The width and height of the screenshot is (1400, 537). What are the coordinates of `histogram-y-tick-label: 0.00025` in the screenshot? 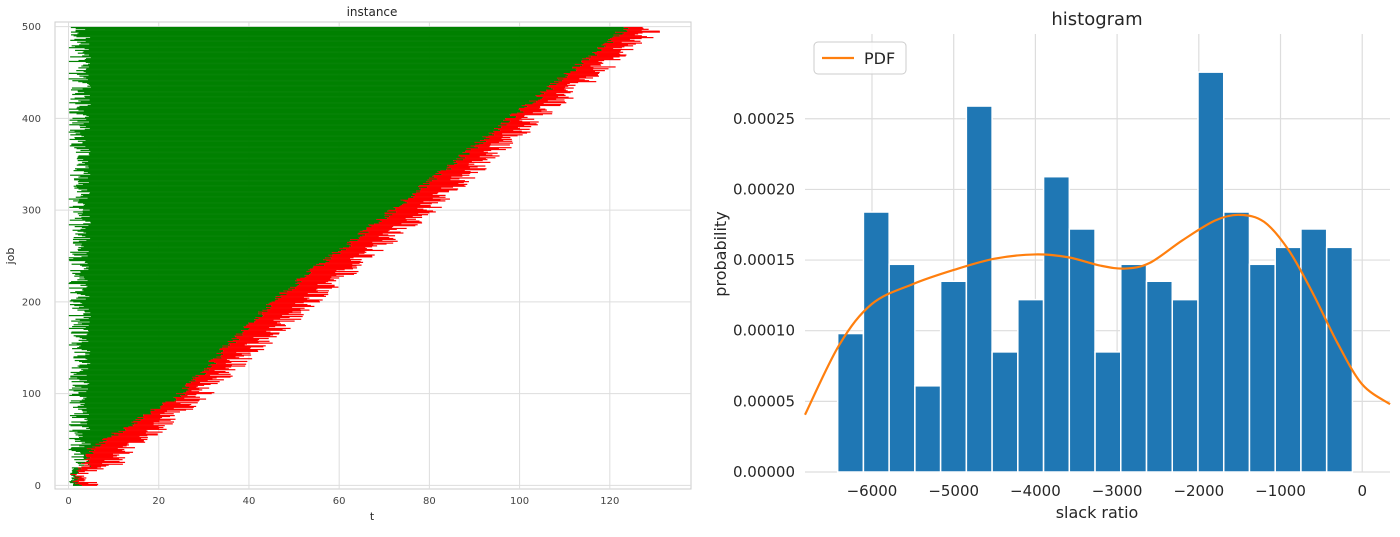 It's located at (764, 119).